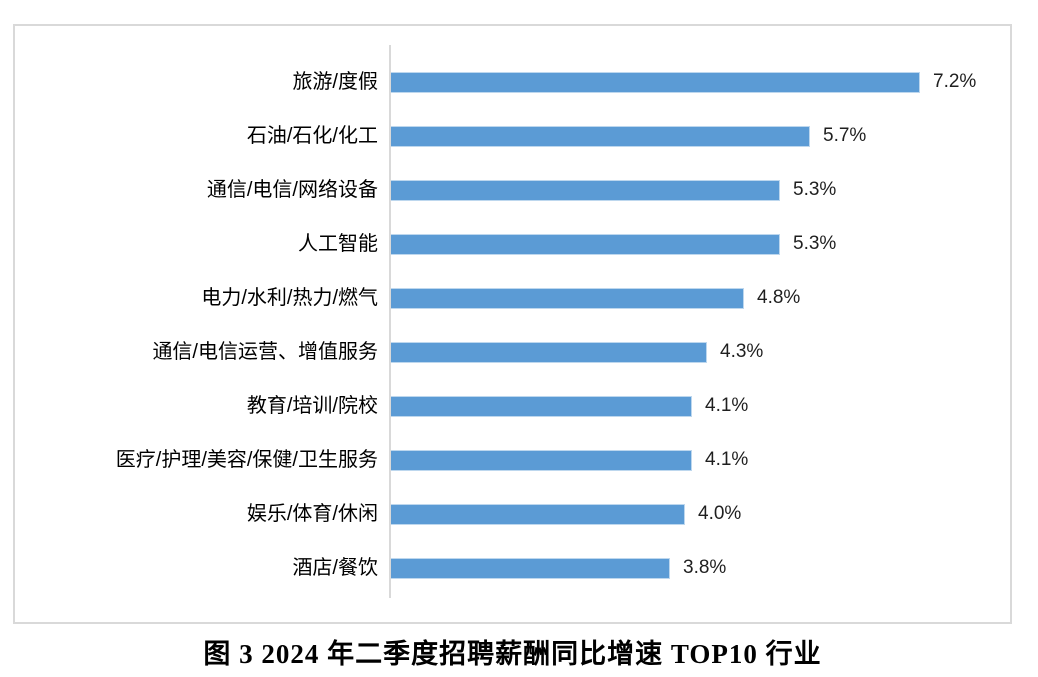  Describe the element at coordinates (742, 351) in the screenshot. I see `value-label: 4.3%` at that location.